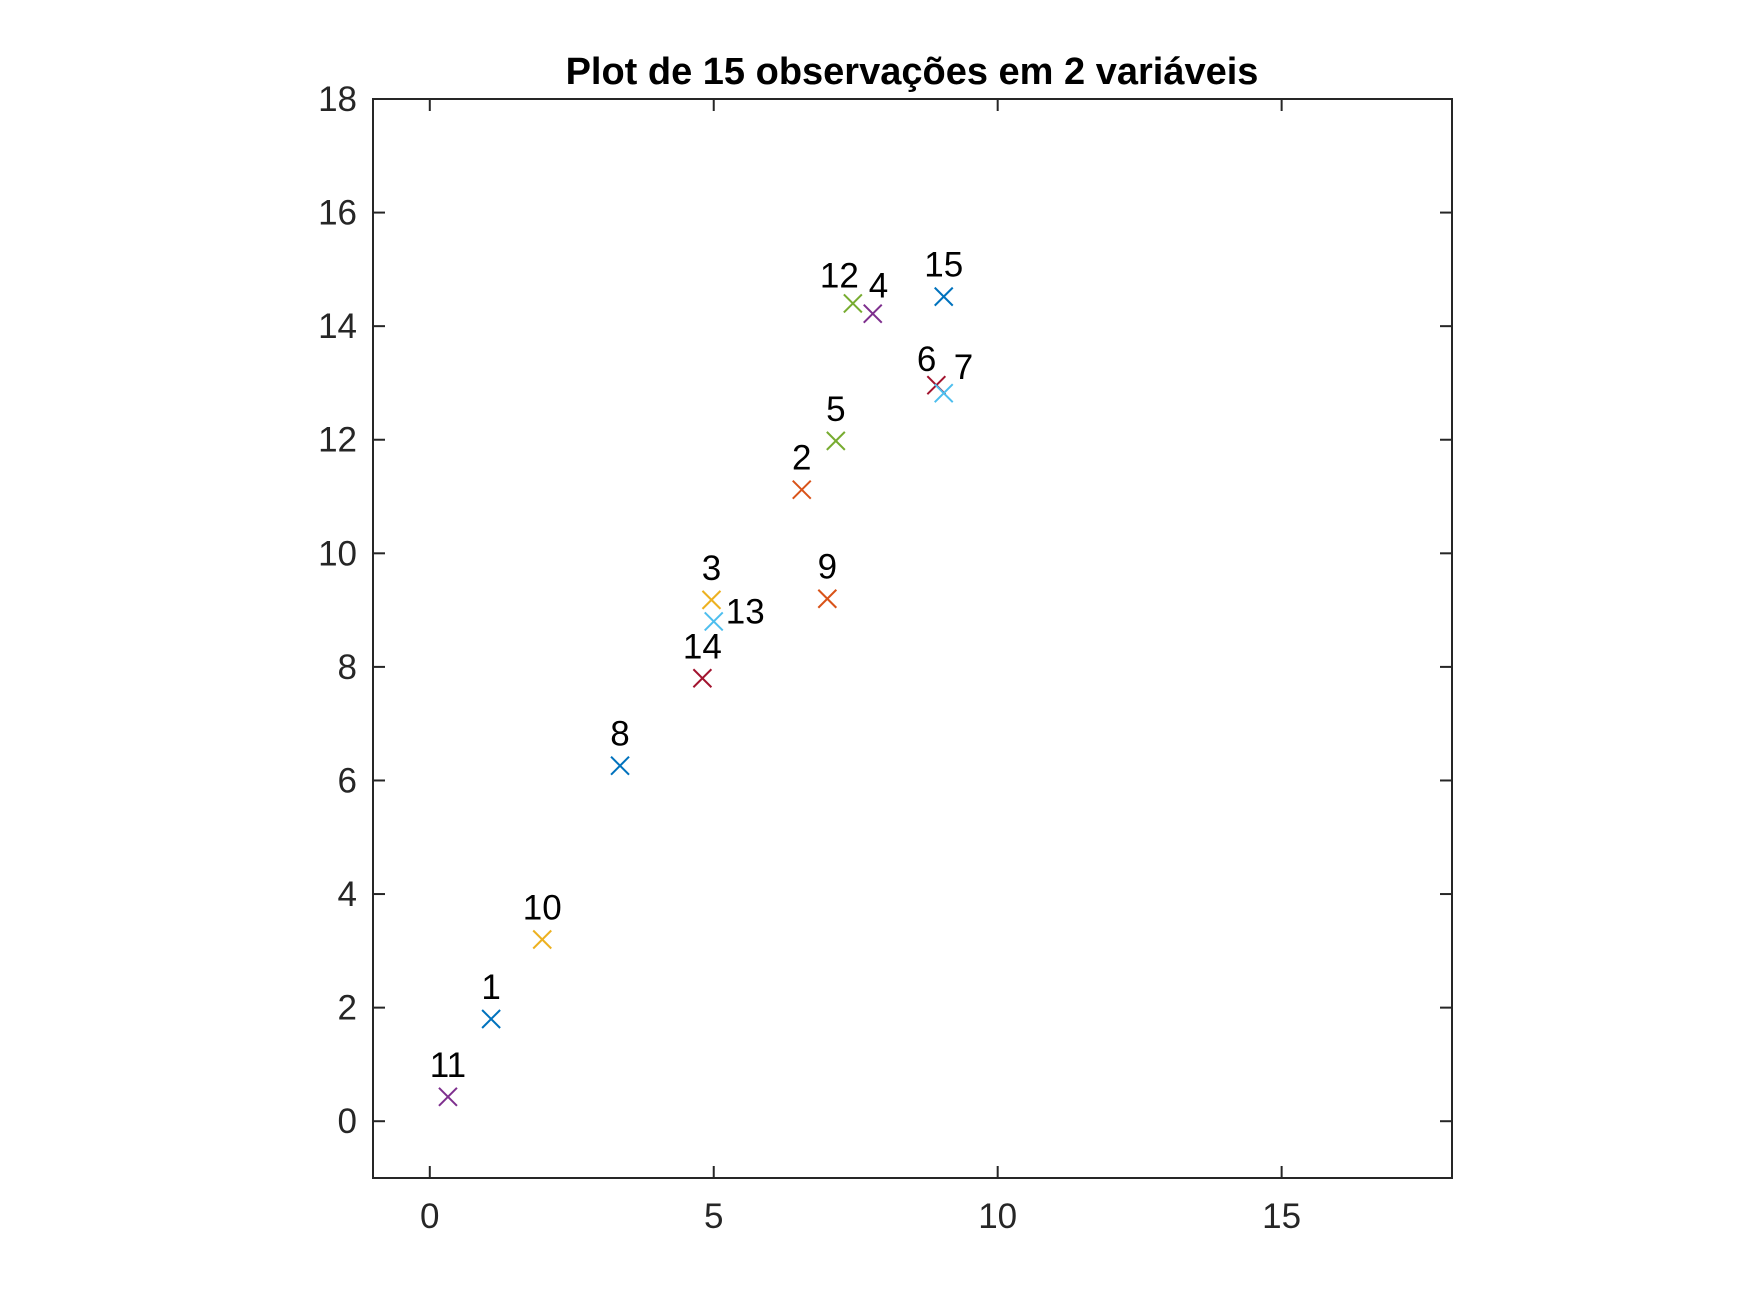 This screenshot has width=1750, height=1313. What do you see at coordinates (878, 286) in the screenshot?
I see `point-label-4: 4` at bounding box center [878, 286].